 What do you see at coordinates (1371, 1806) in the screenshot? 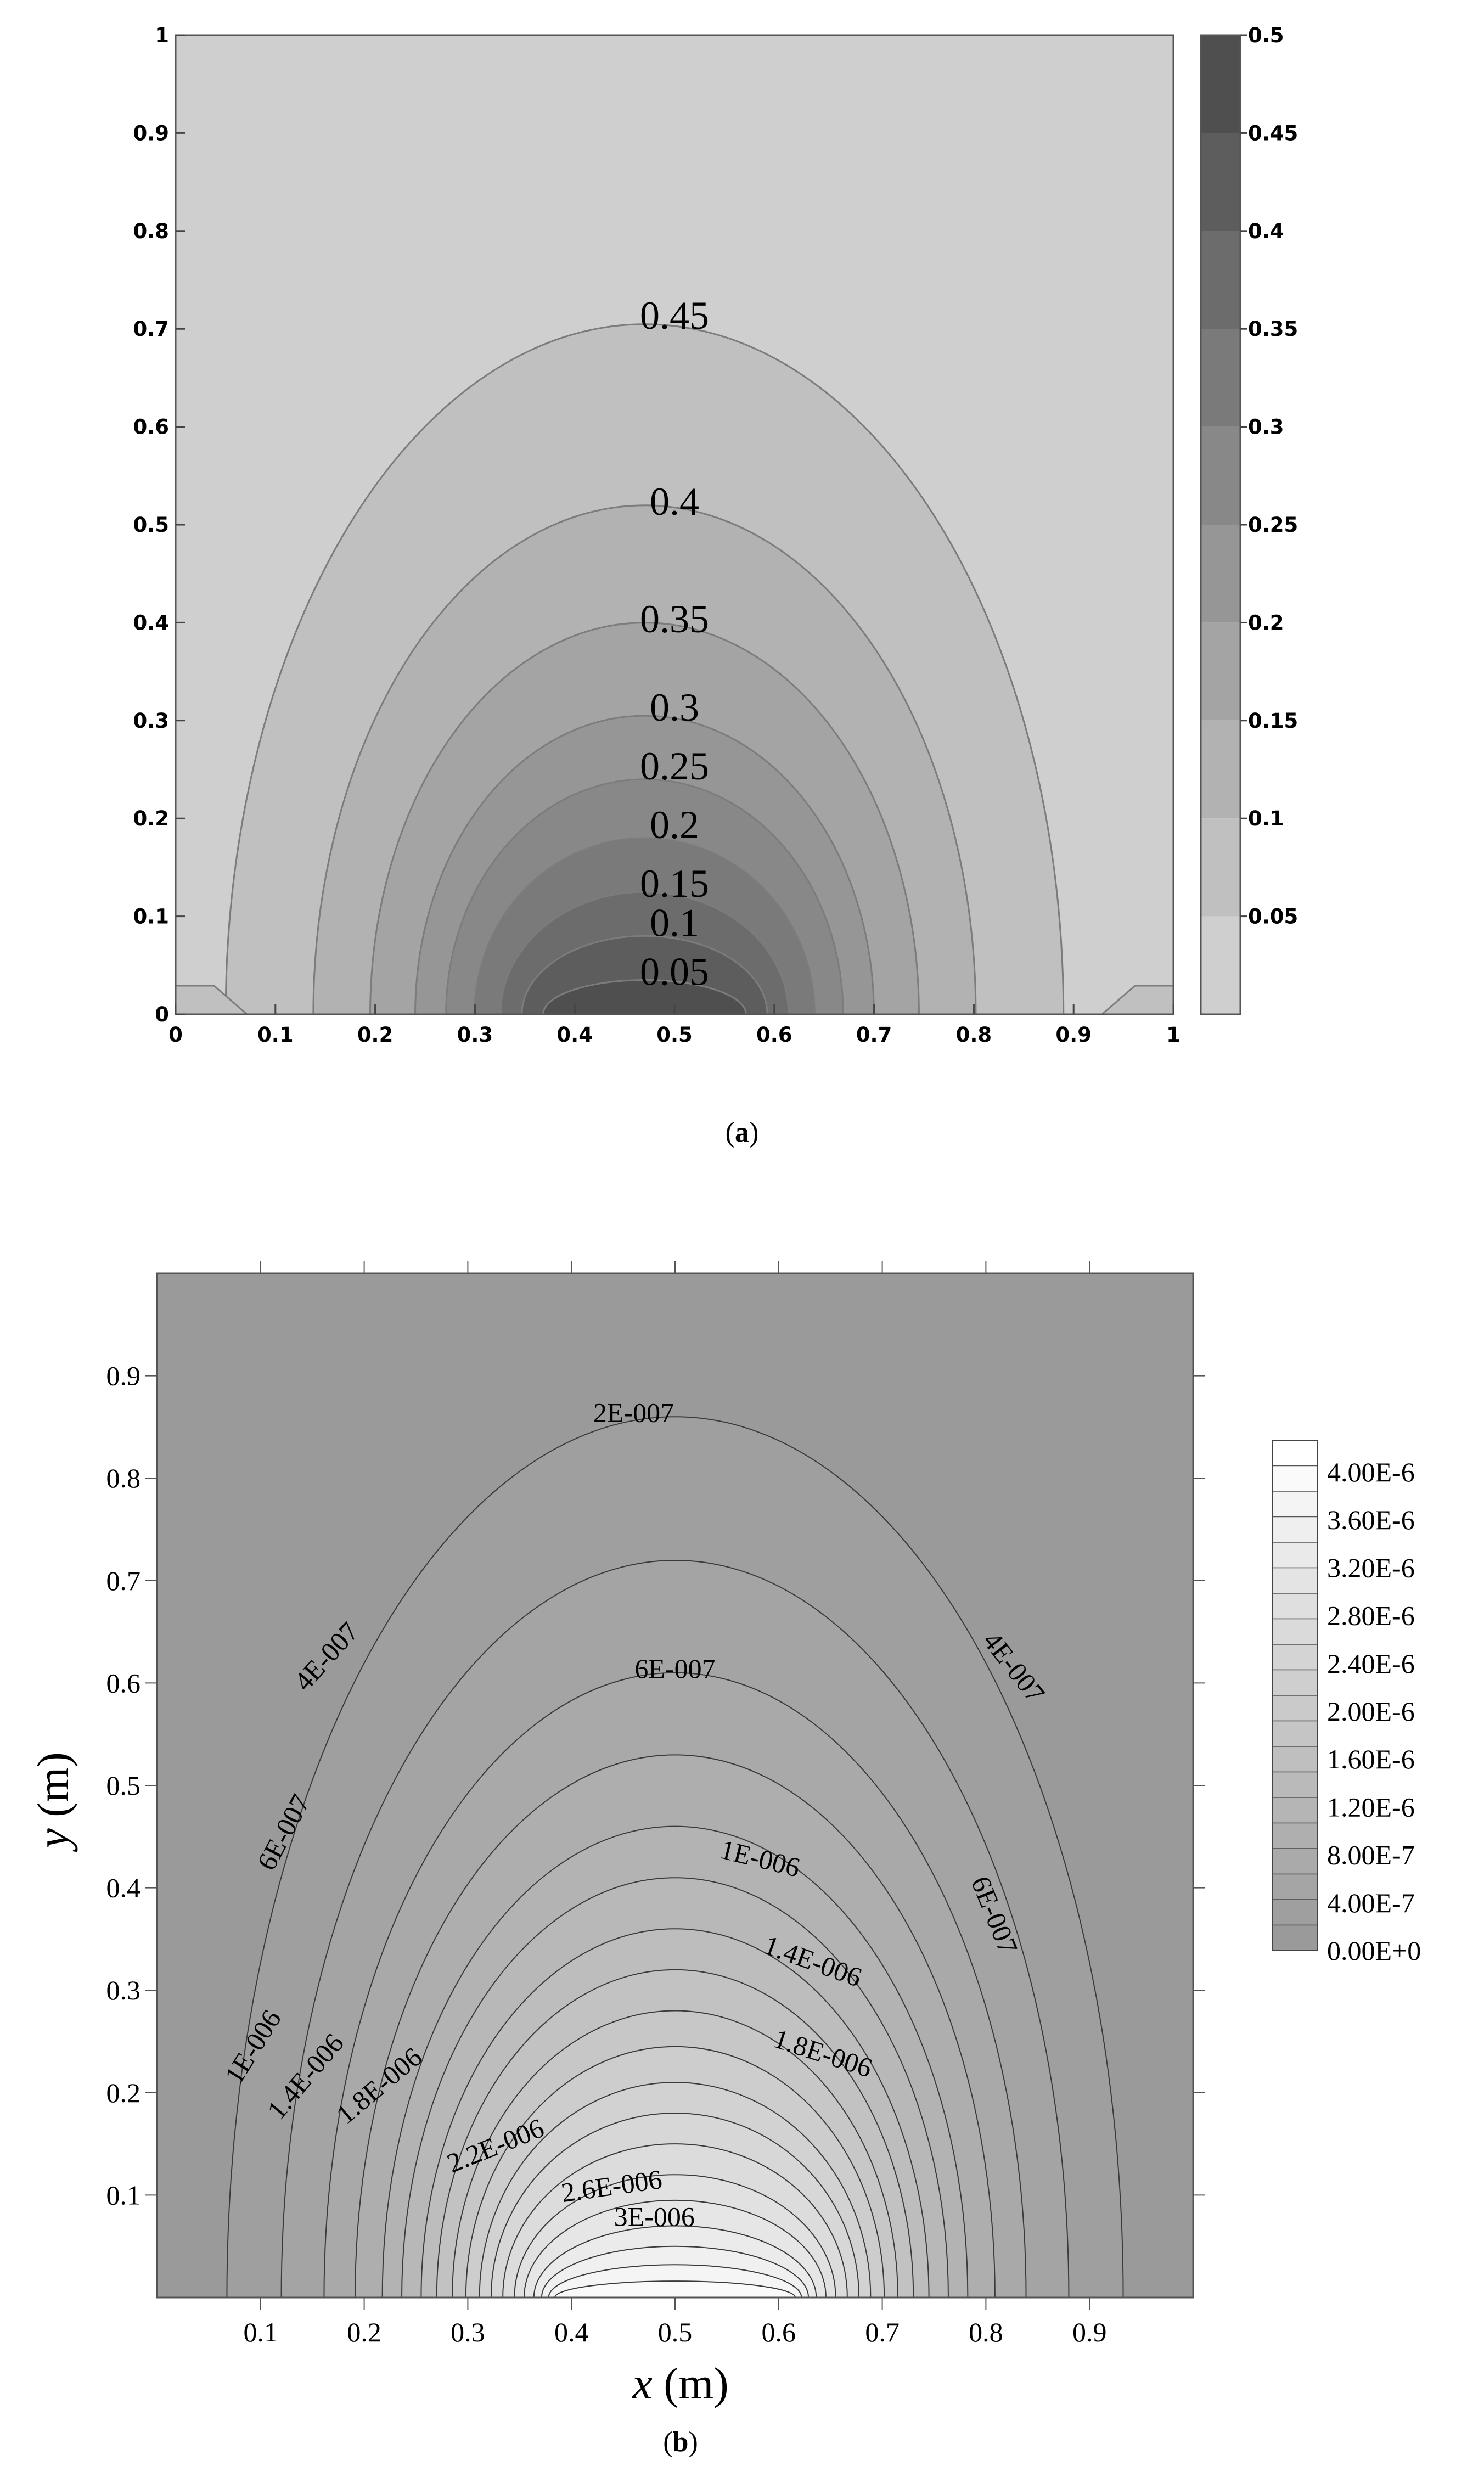
I see `colorbar-tick-label: 1.20E-6` at bounding box center [1371, 1806].